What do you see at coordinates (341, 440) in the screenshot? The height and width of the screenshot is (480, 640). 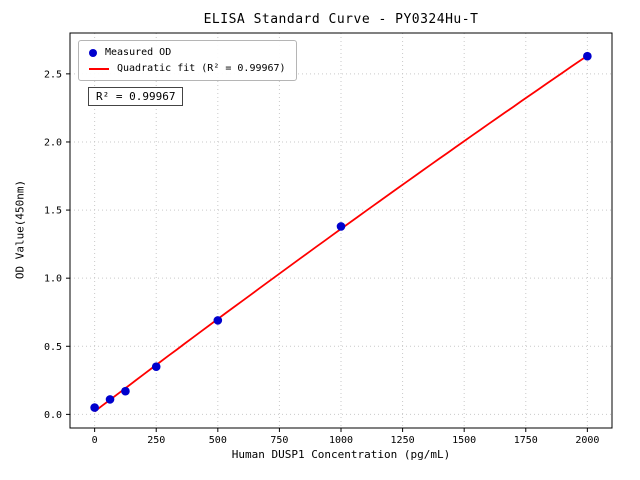 I see `x-tick-label: 1000` at bounding box center [341, 440].